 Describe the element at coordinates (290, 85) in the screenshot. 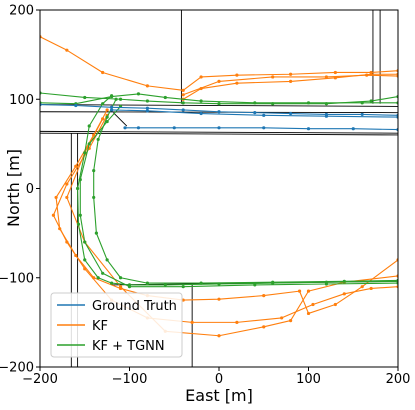

I see `series-line-kf` at that location.